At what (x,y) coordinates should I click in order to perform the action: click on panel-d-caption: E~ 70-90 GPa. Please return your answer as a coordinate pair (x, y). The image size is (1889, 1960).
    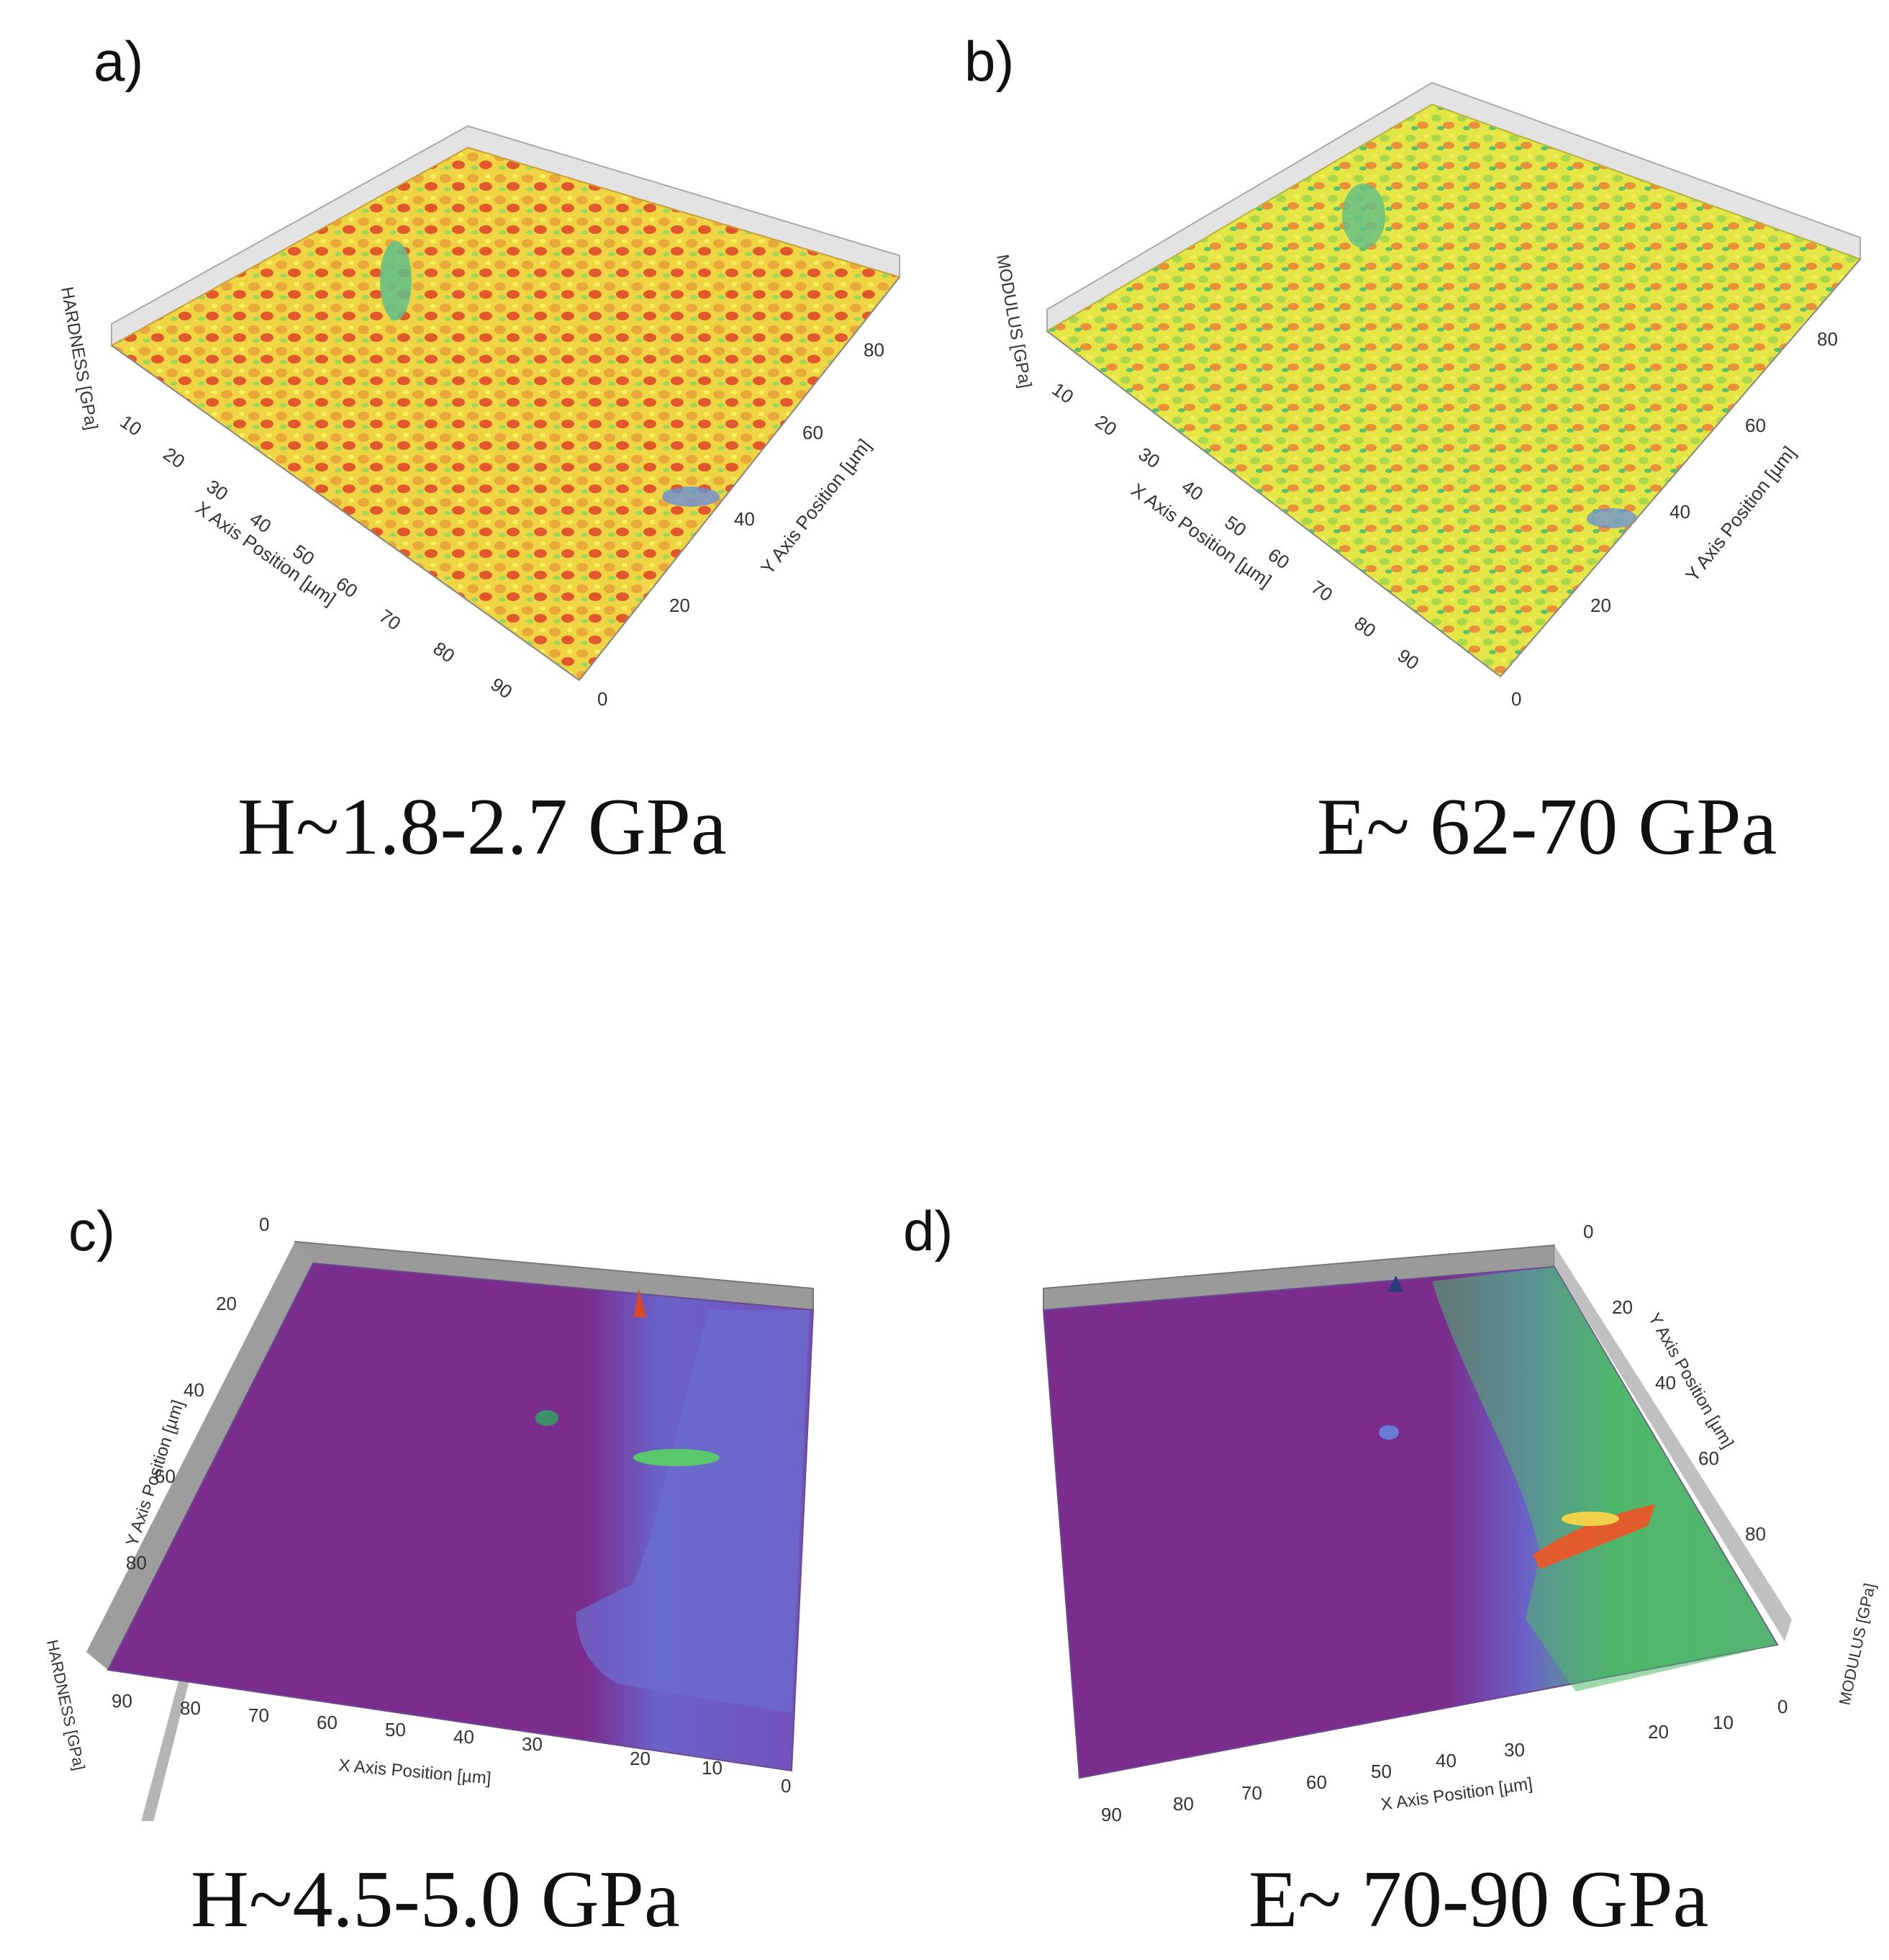
    Looking at the image, I should click on (1479, 1899).